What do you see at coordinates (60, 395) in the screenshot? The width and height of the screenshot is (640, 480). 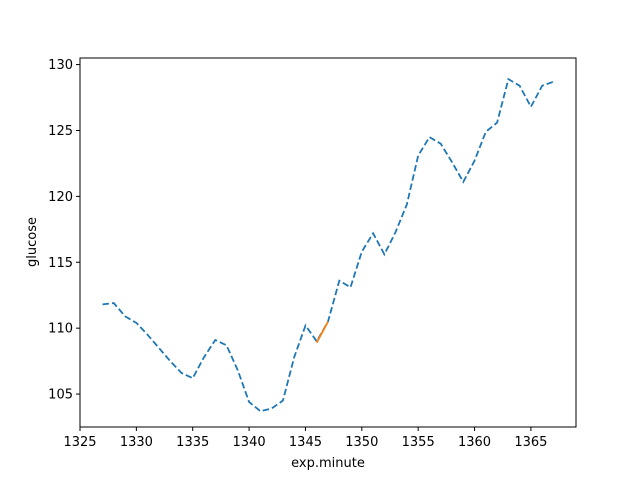 I see `y-tick-label: 105` at bounding box center [60, 395].